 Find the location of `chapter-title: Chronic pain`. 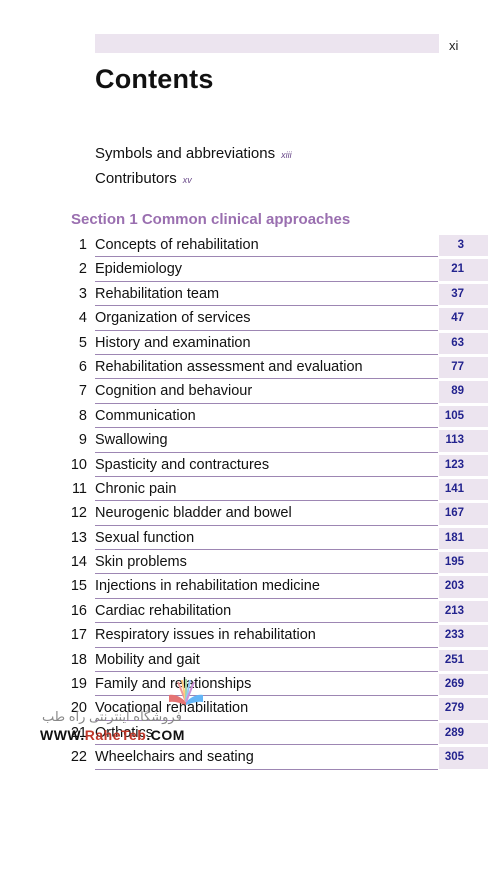

chapter-title: Chronic pain is located at coordinates (136, 488).